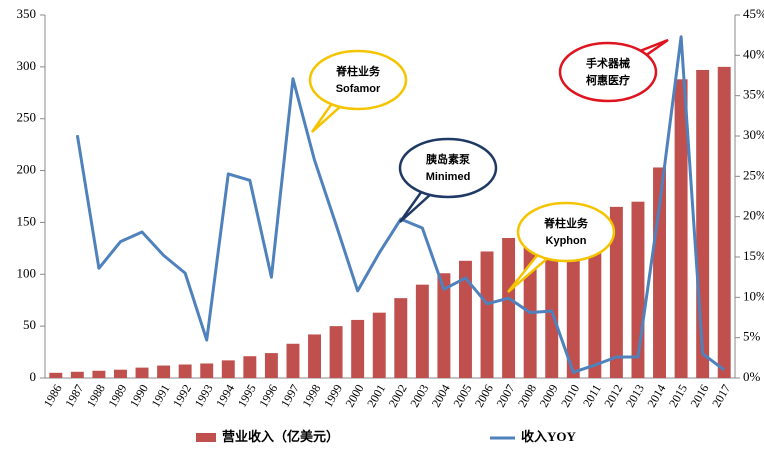  Describe the element at coordinates (753, 53) in the screenshot. I see `y2-tick-label: 40%` at that location.